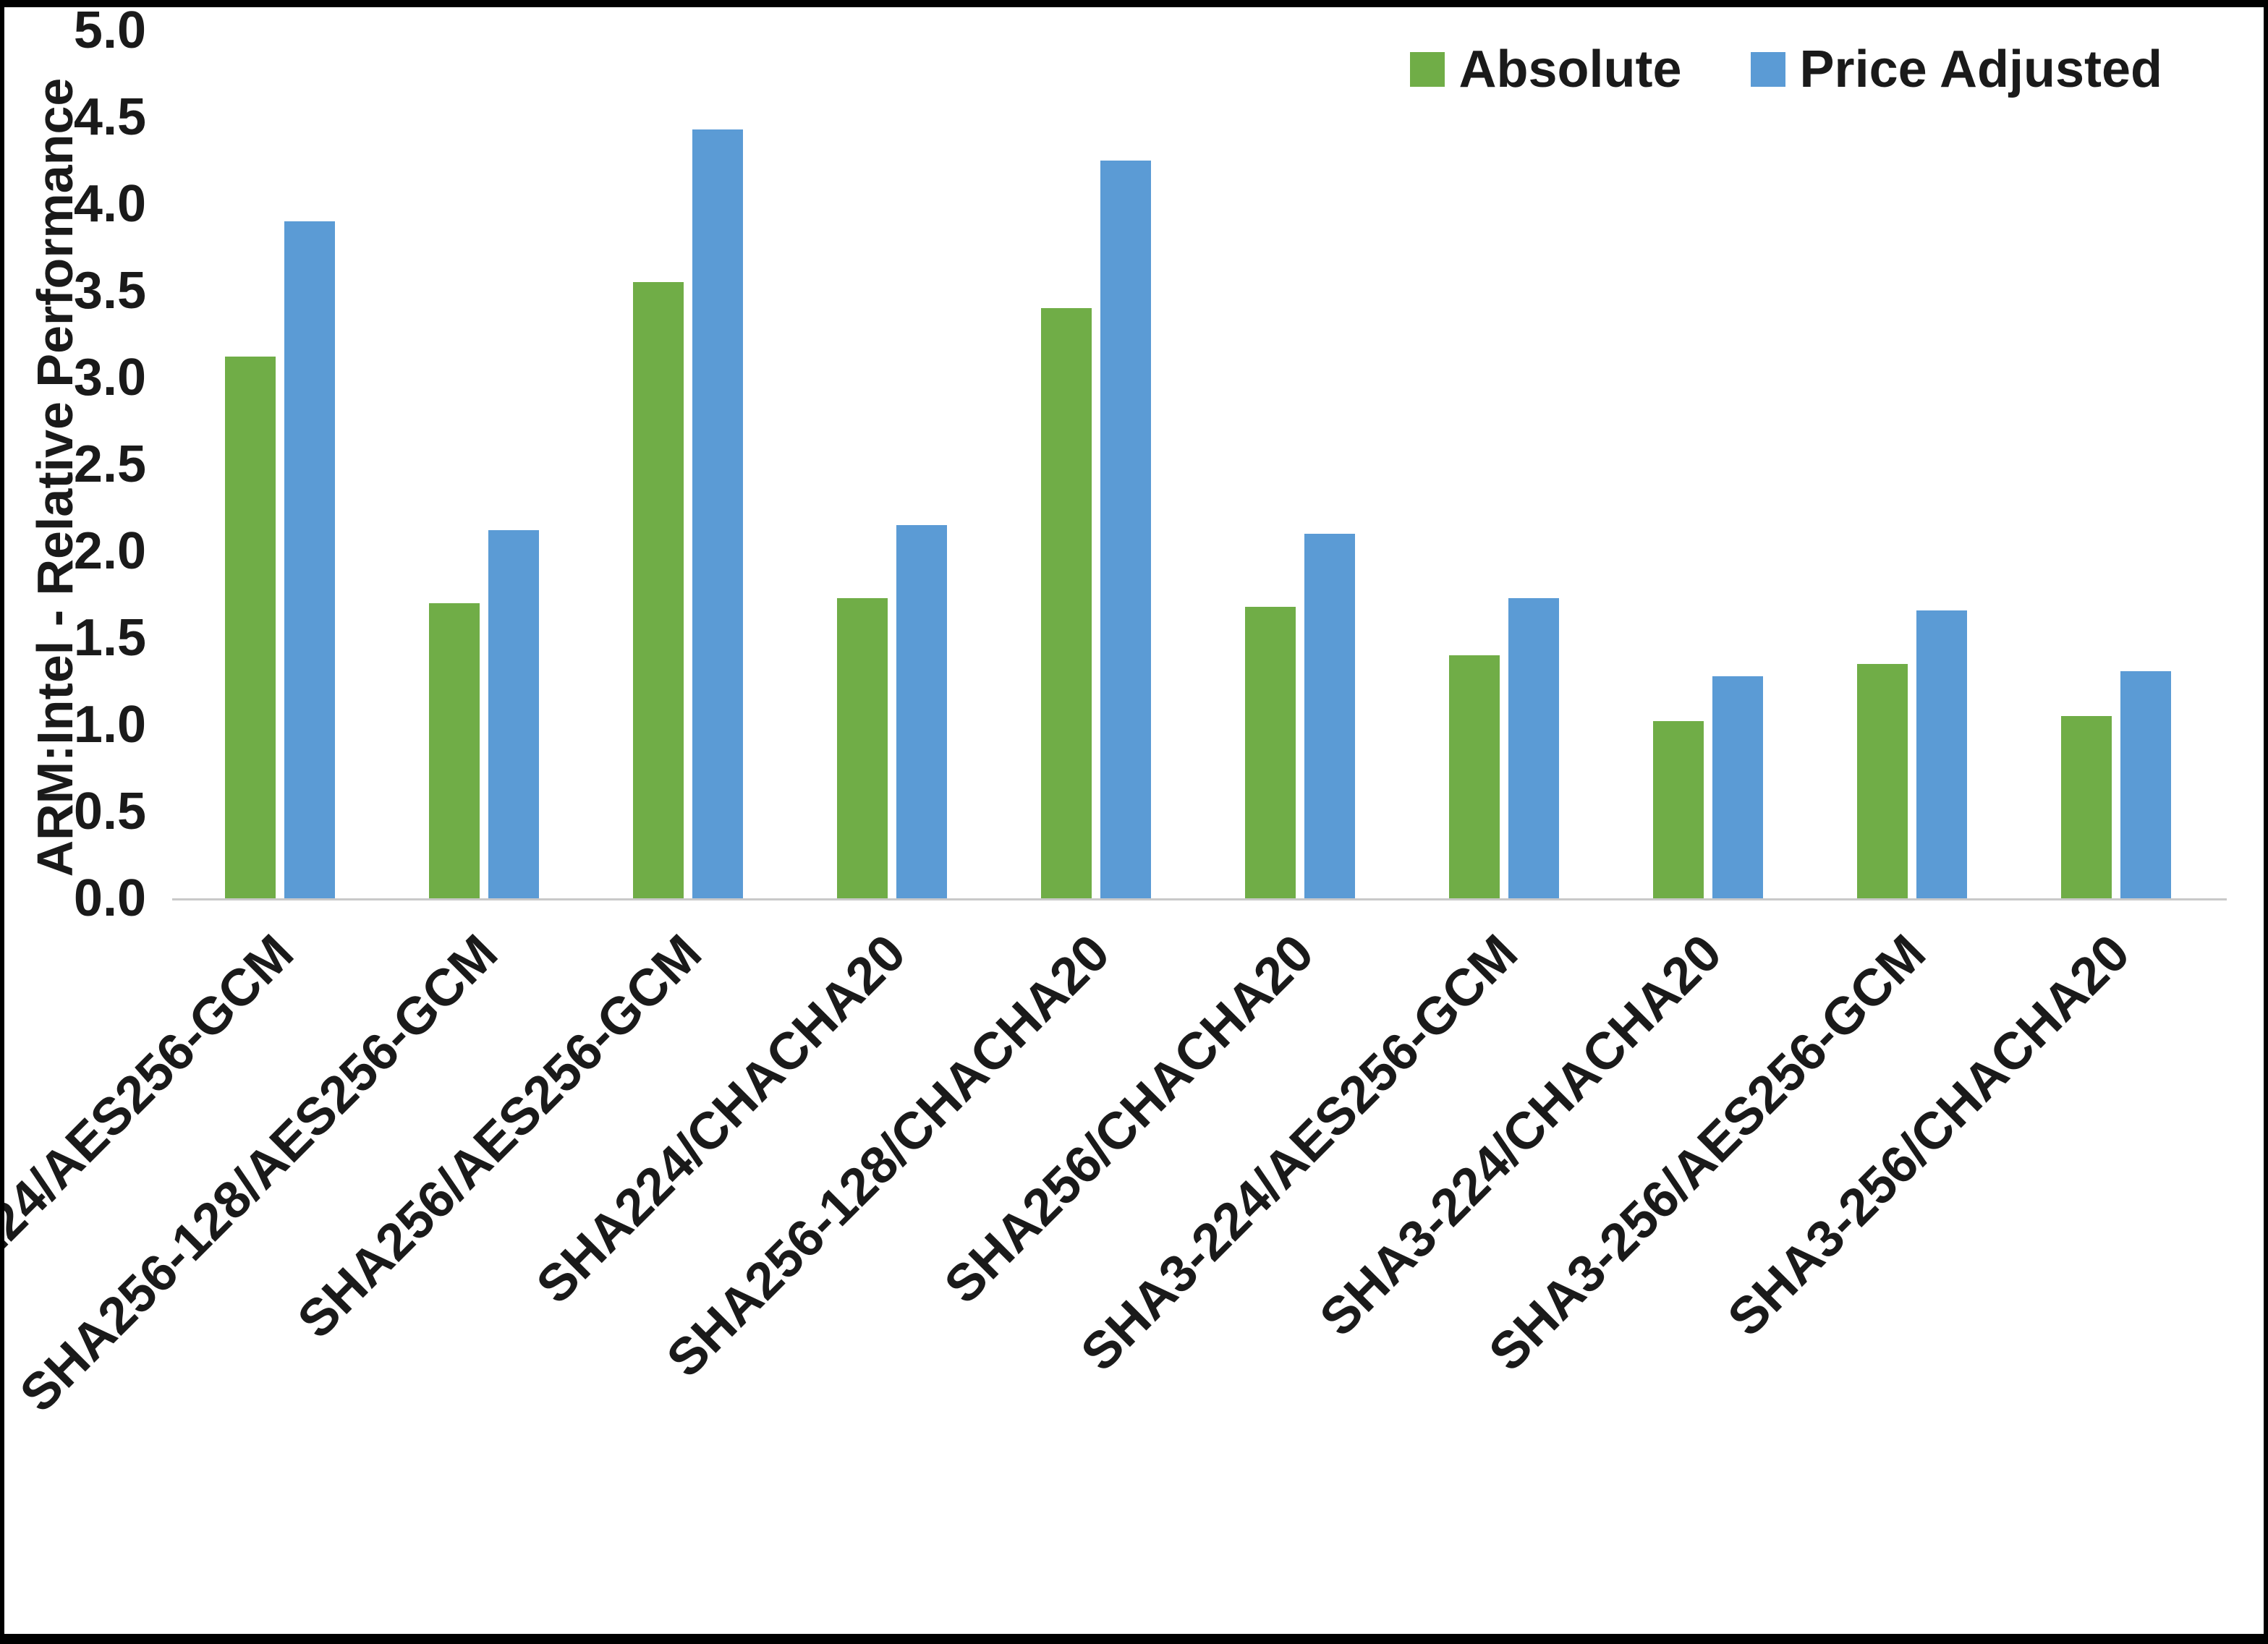 This screenshot has height=1644, width=2268. What do you see at coordinates (109, 30) in the screenshot?
I see `y-tick-label: 5.0` at bounding box center [109, 30].